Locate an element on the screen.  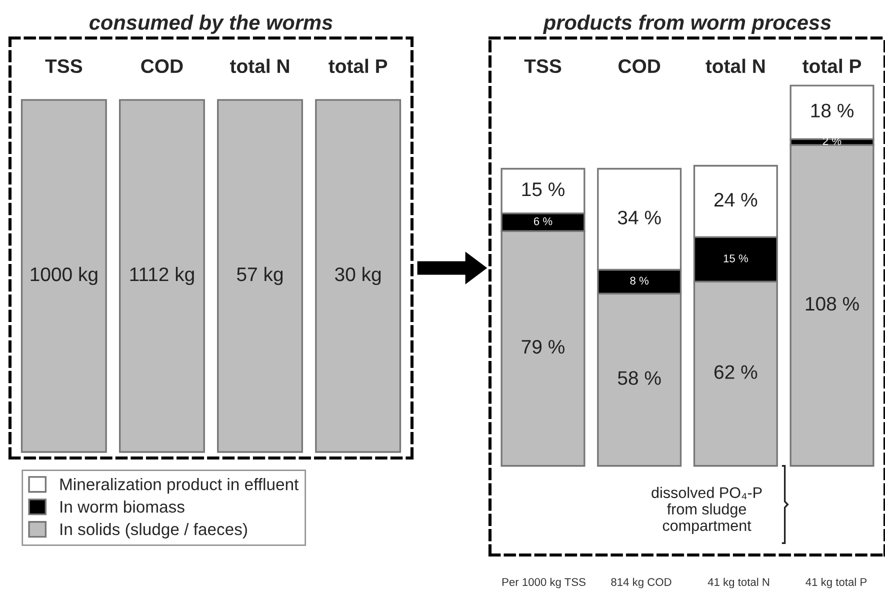
data-label: 58 % is located at coordinates (639, 378).